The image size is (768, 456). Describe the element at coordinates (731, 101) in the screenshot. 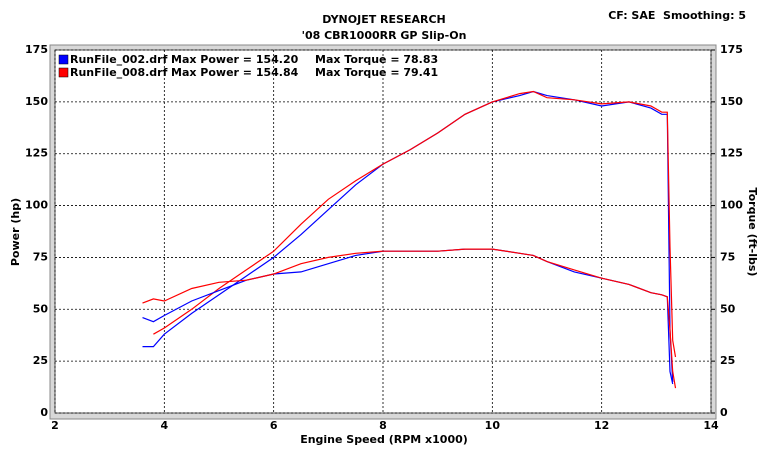

I see `y2-tick-label: 150` at that location.